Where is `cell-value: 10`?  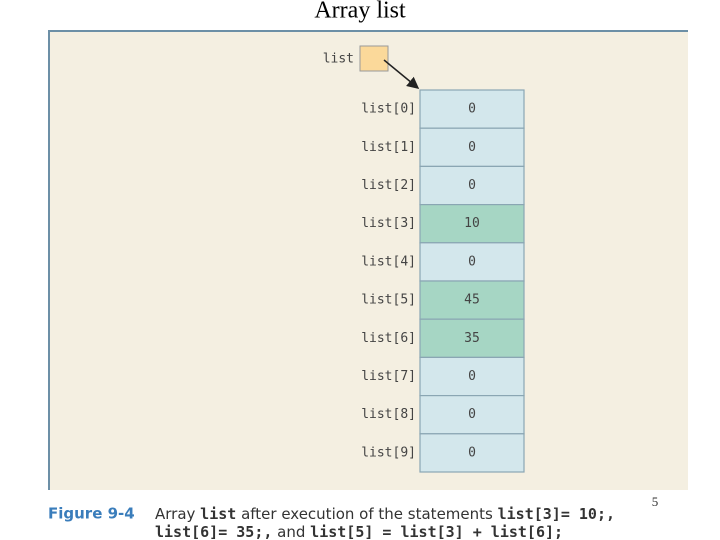 cell-value: 10 is located at coordinates (472, 223).